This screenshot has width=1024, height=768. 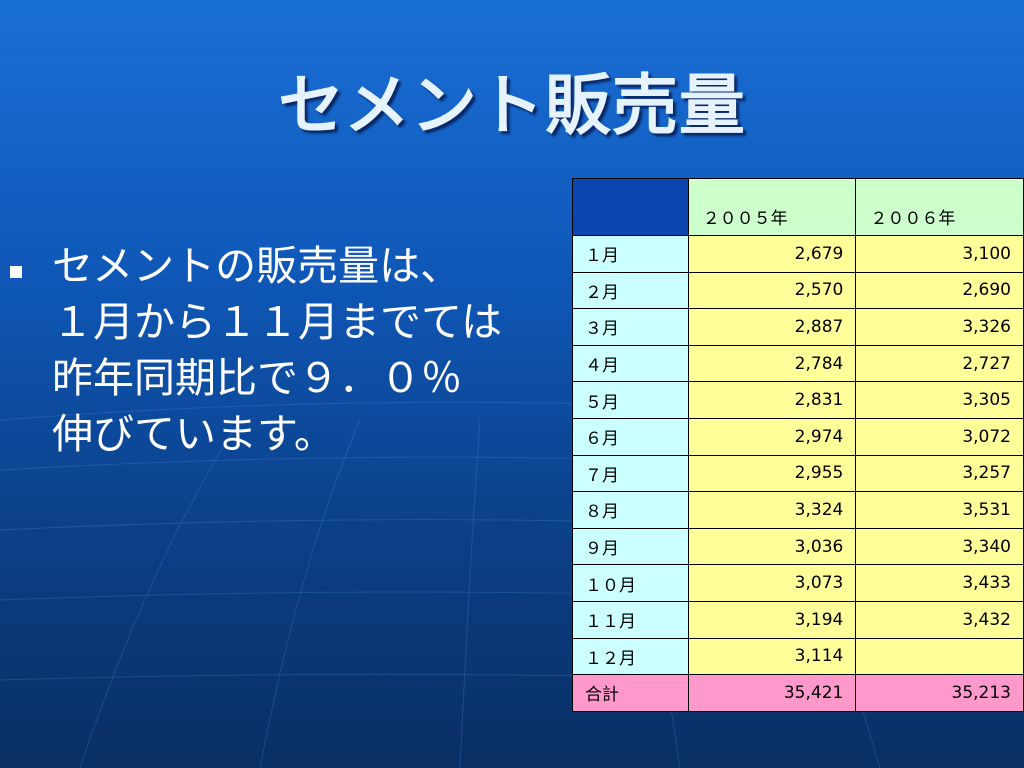 I want to click on table-row: ９月 3,036 3,340, so click(x=798, y=546).